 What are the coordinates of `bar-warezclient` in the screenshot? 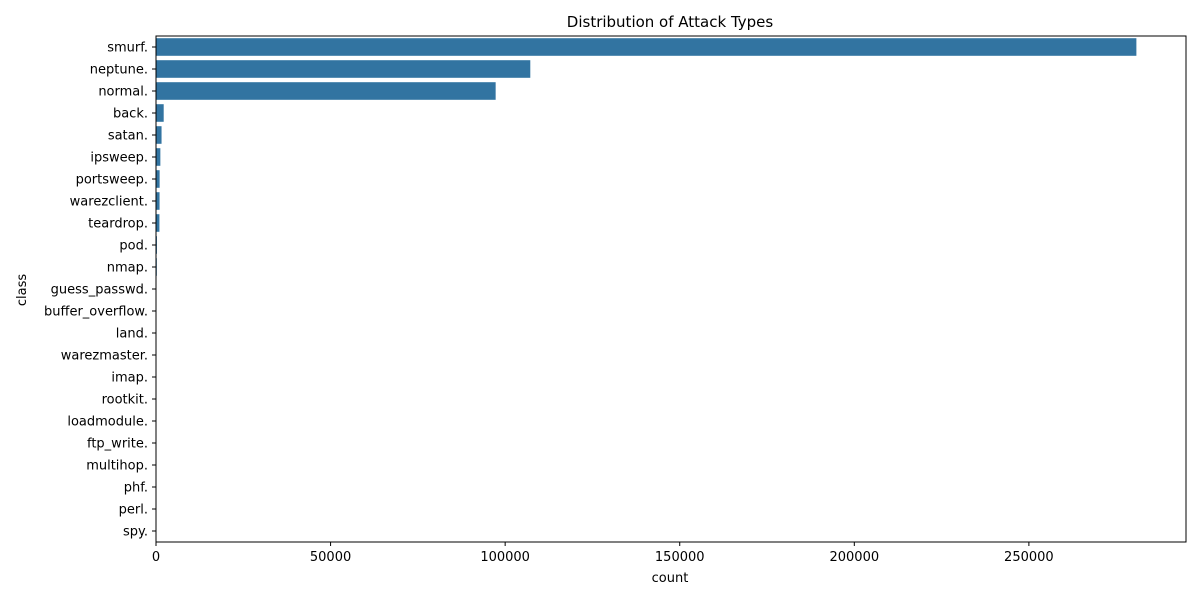 It's located at (158, 201).